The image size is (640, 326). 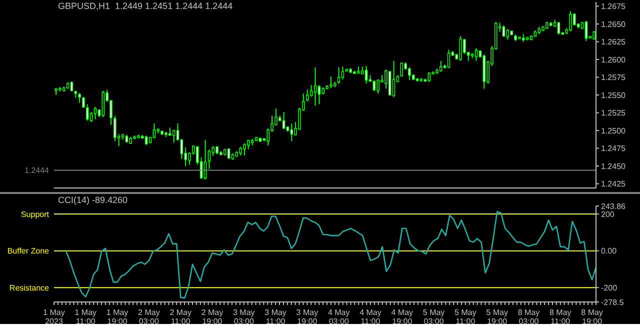 I want to click on ref-line-label: 1.2444, so click(x=37, y=171).